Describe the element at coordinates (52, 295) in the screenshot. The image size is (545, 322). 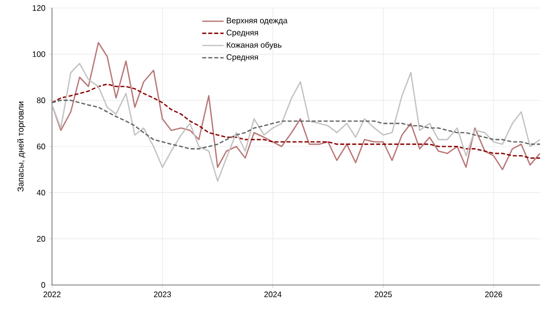
I see `x-tick-label: 2022` at that location.